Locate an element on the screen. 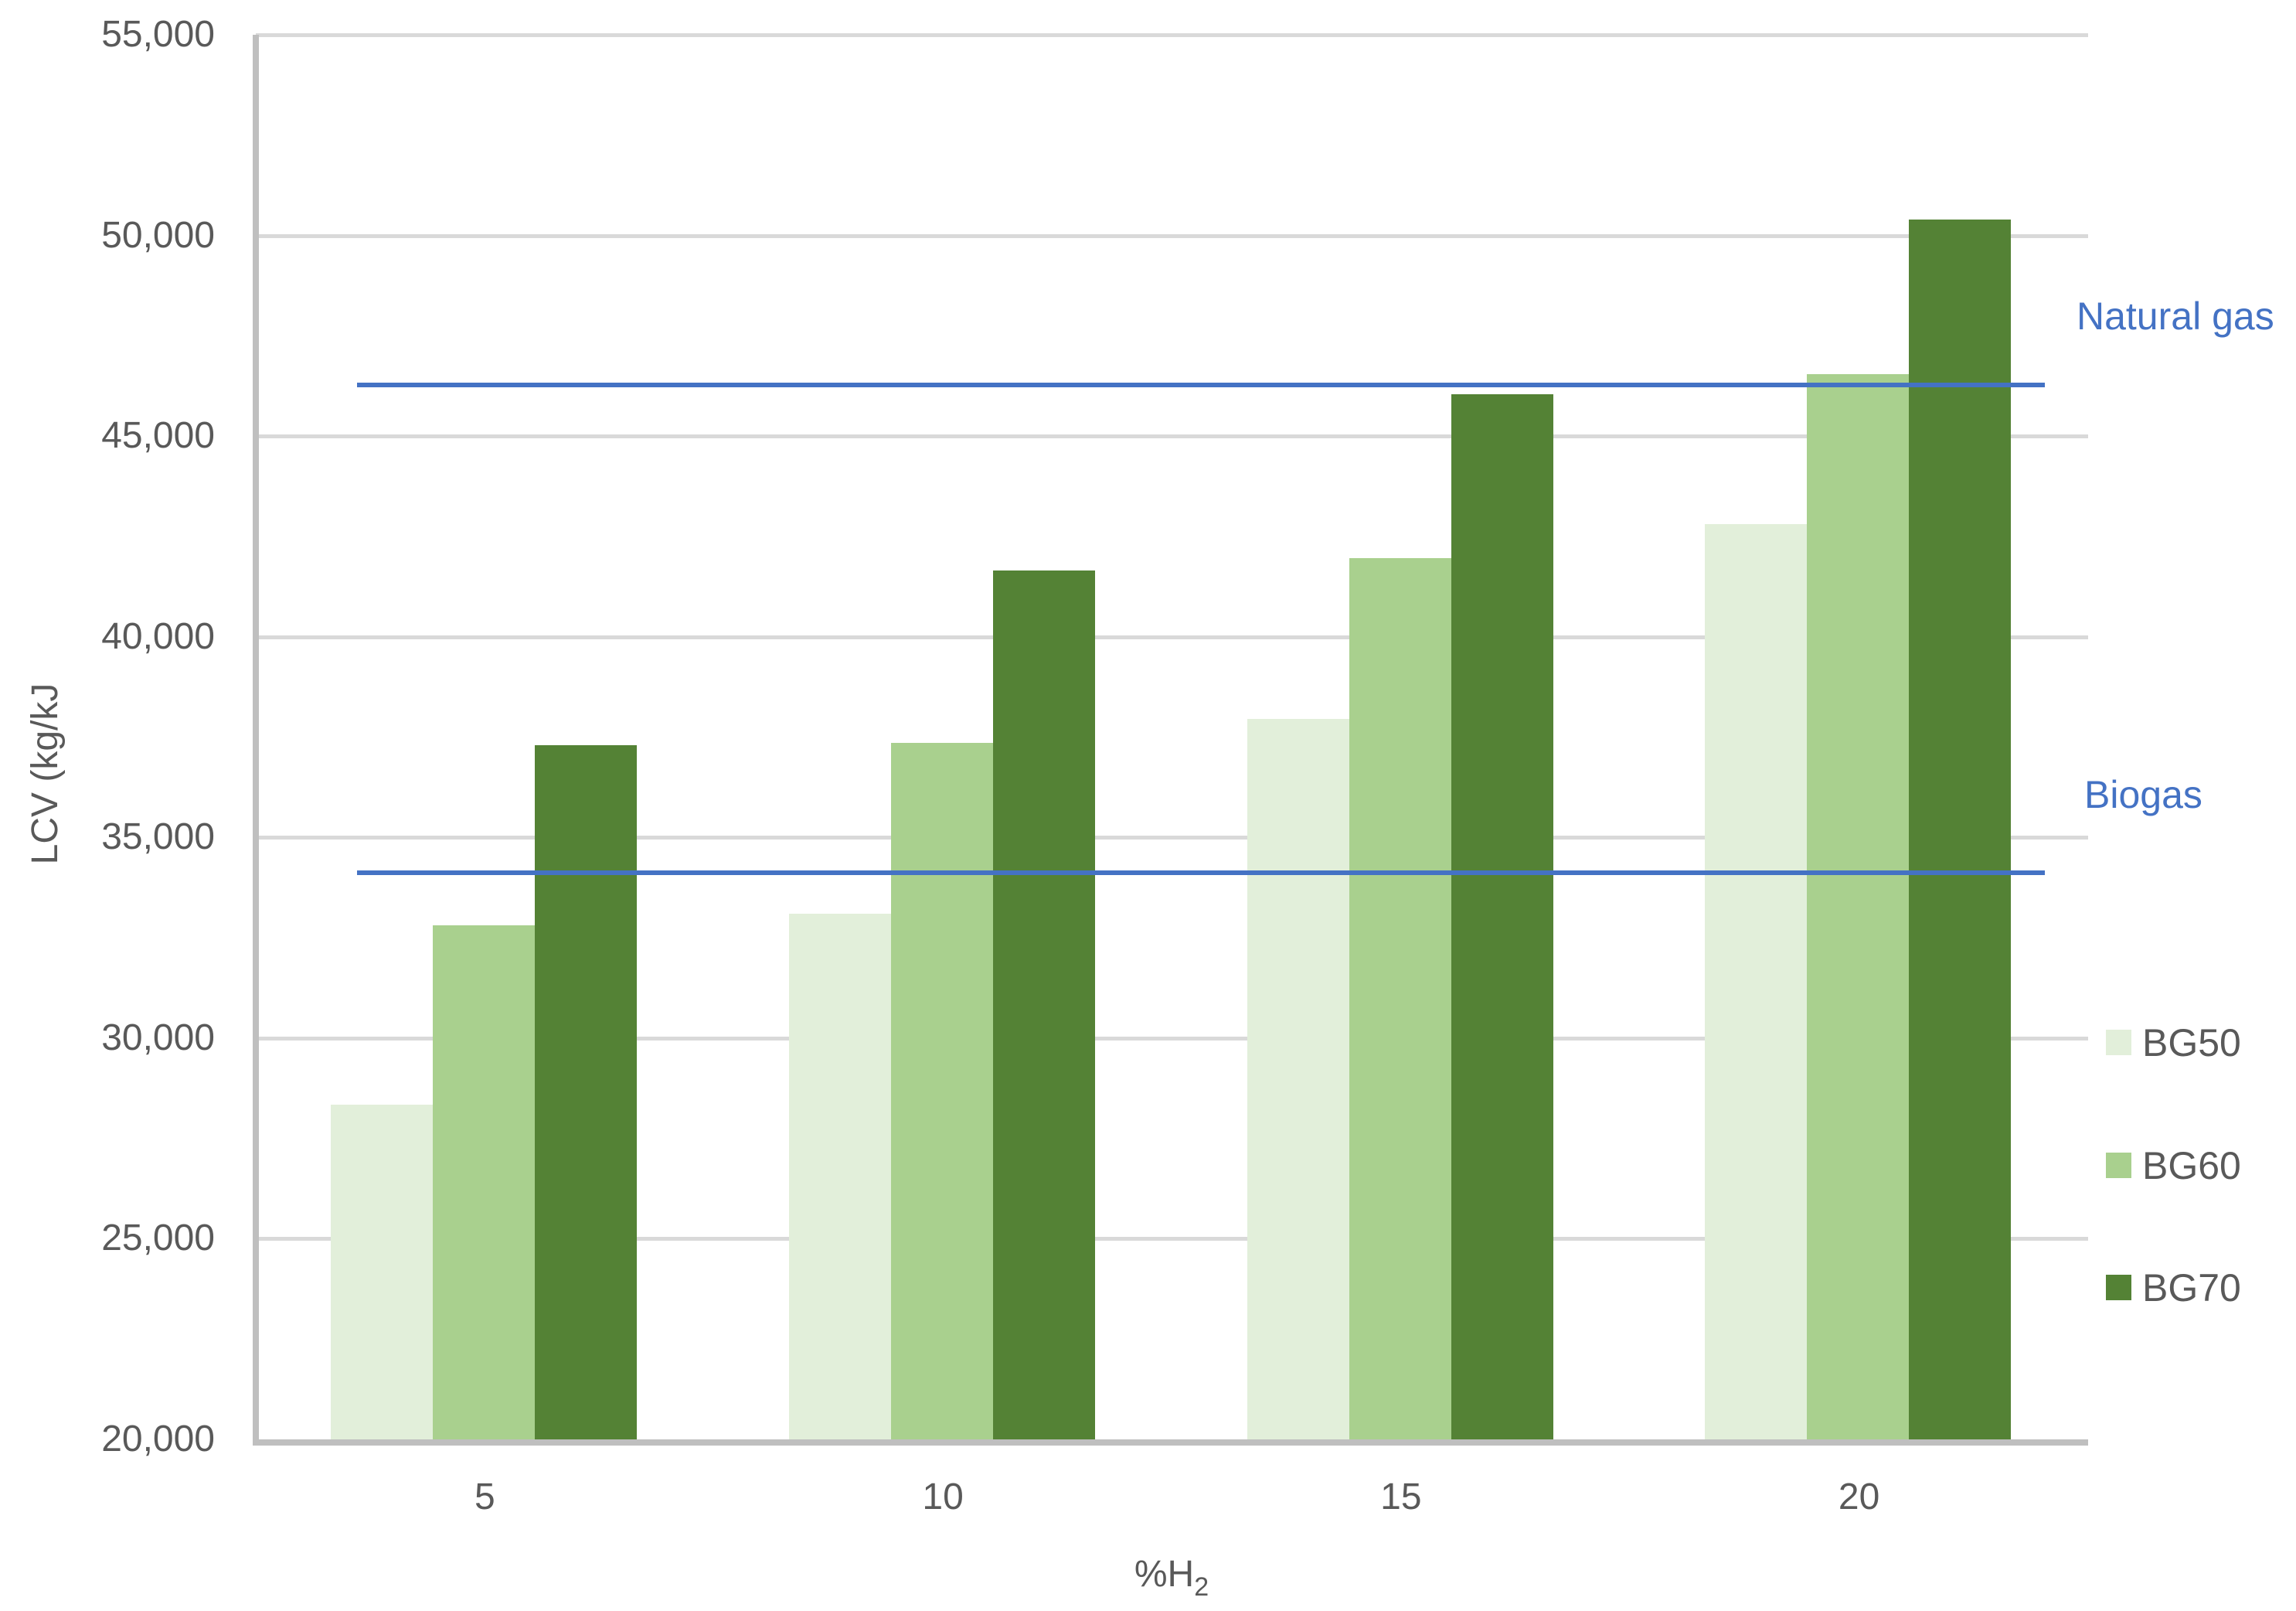 The height and width of the screenshot is (1611, 2296). y-tick-label-45000: 45,000 is located at coordinates (158, 436).